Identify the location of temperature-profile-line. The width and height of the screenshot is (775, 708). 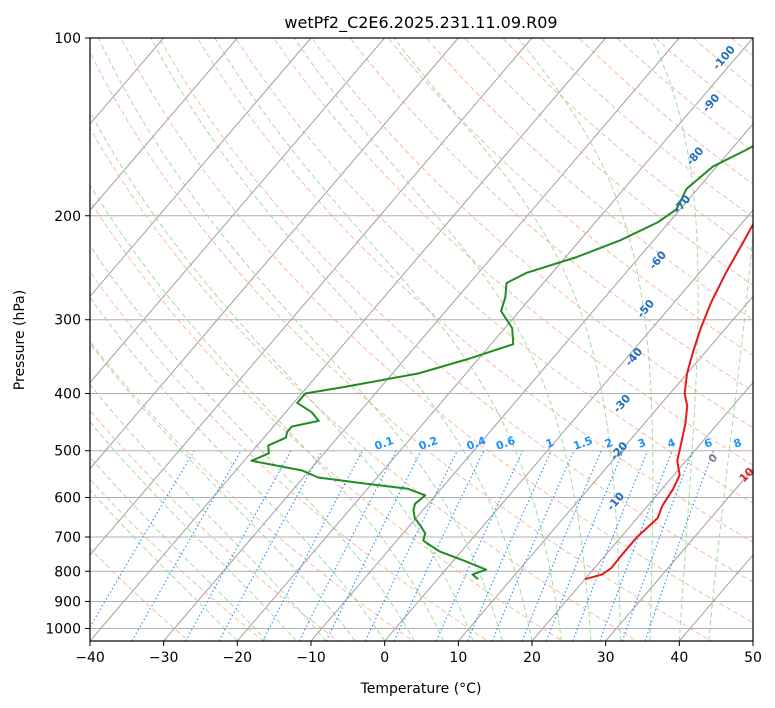
(668, 401).